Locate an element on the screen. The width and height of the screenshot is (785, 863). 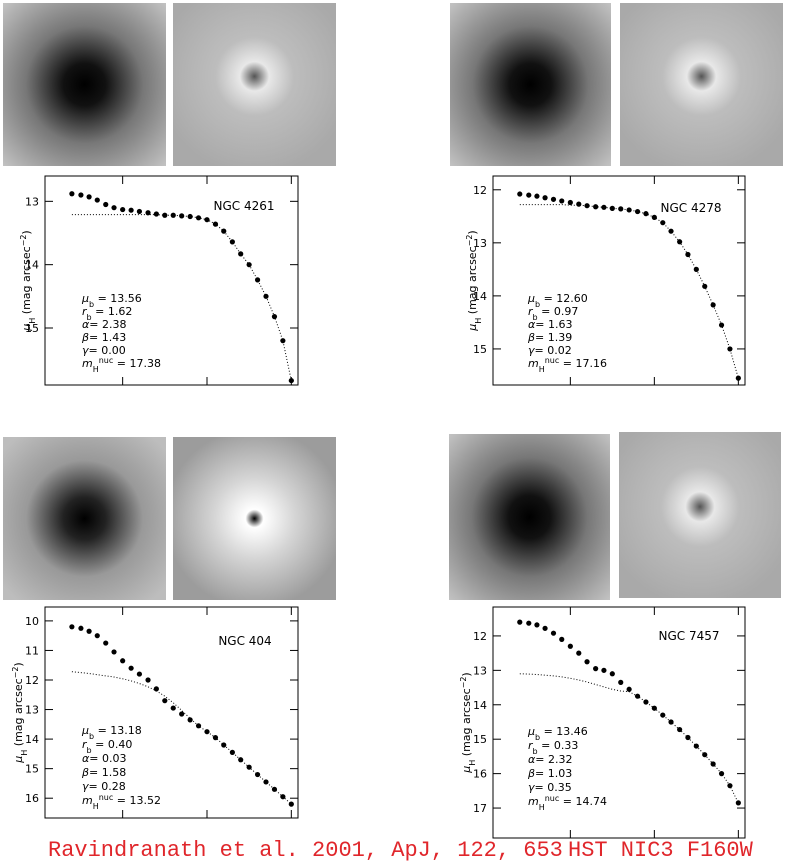
text-symbol: β is located at coordinates (85, 772).